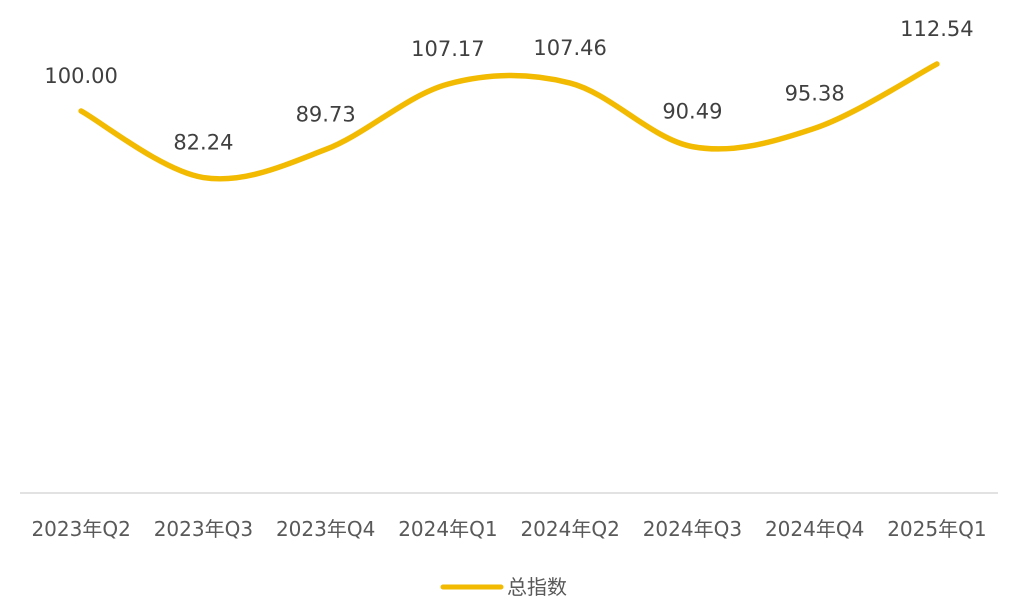 The height and width of the screenshot is (607, 1018). What do you see at coordinates (569, 48) in the screenshot?
I see `data-label: 107.46` at bounding box center [569, 48].